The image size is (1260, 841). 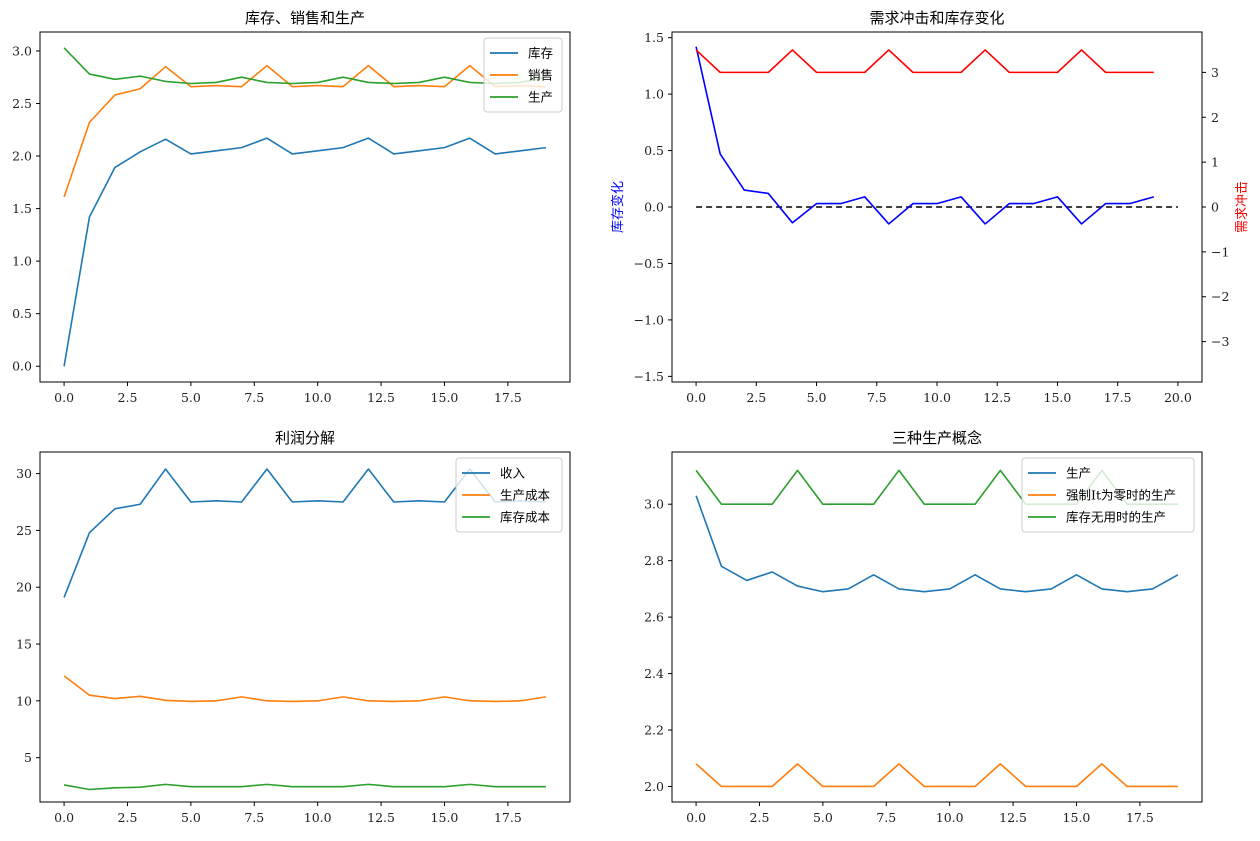 What do you see at coordinates (304, 787) in the screenshot?
I see `series-line-库存成本` at bounding box center [304, 787].